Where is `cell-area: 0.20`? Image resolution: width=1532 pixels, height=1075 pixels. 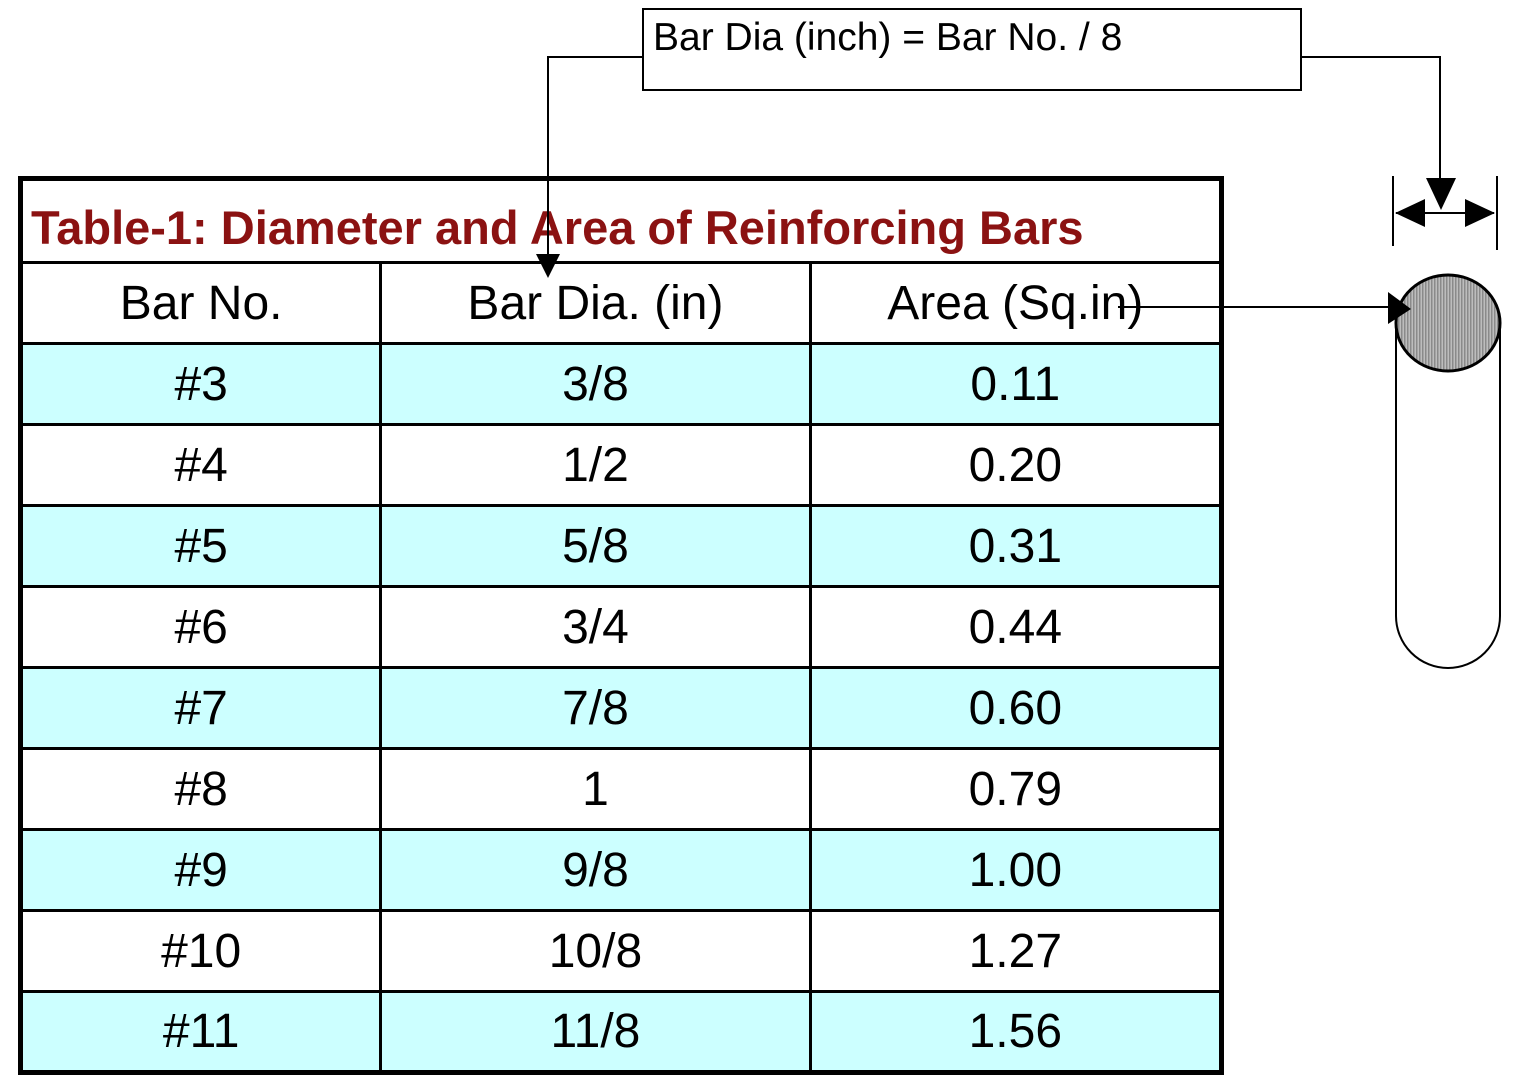
cell-area: 0.20 is located at coordinates (1016, 465).